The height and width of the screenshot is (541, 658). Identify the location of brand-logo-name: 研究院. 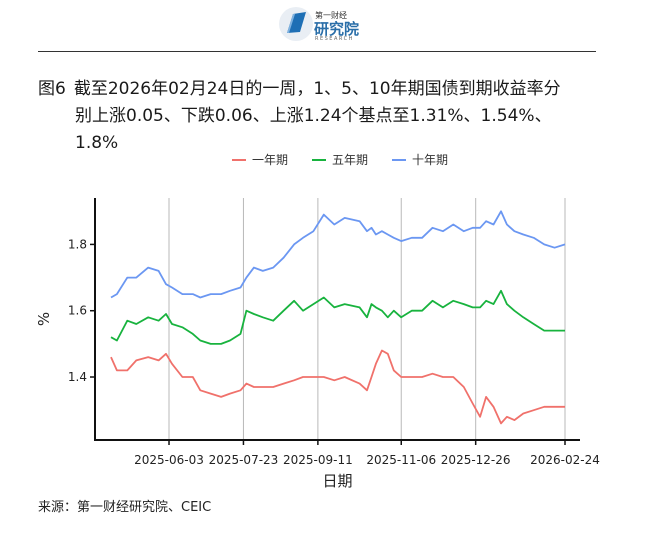
(337, 29).